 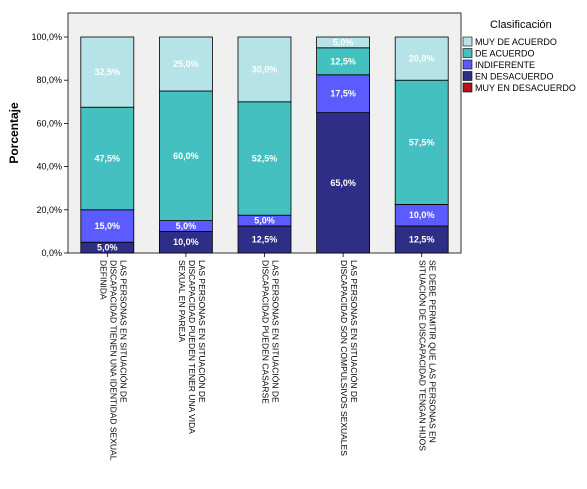 I want to click on y-tick-label: 80,0%, so click(x=49, y=80).